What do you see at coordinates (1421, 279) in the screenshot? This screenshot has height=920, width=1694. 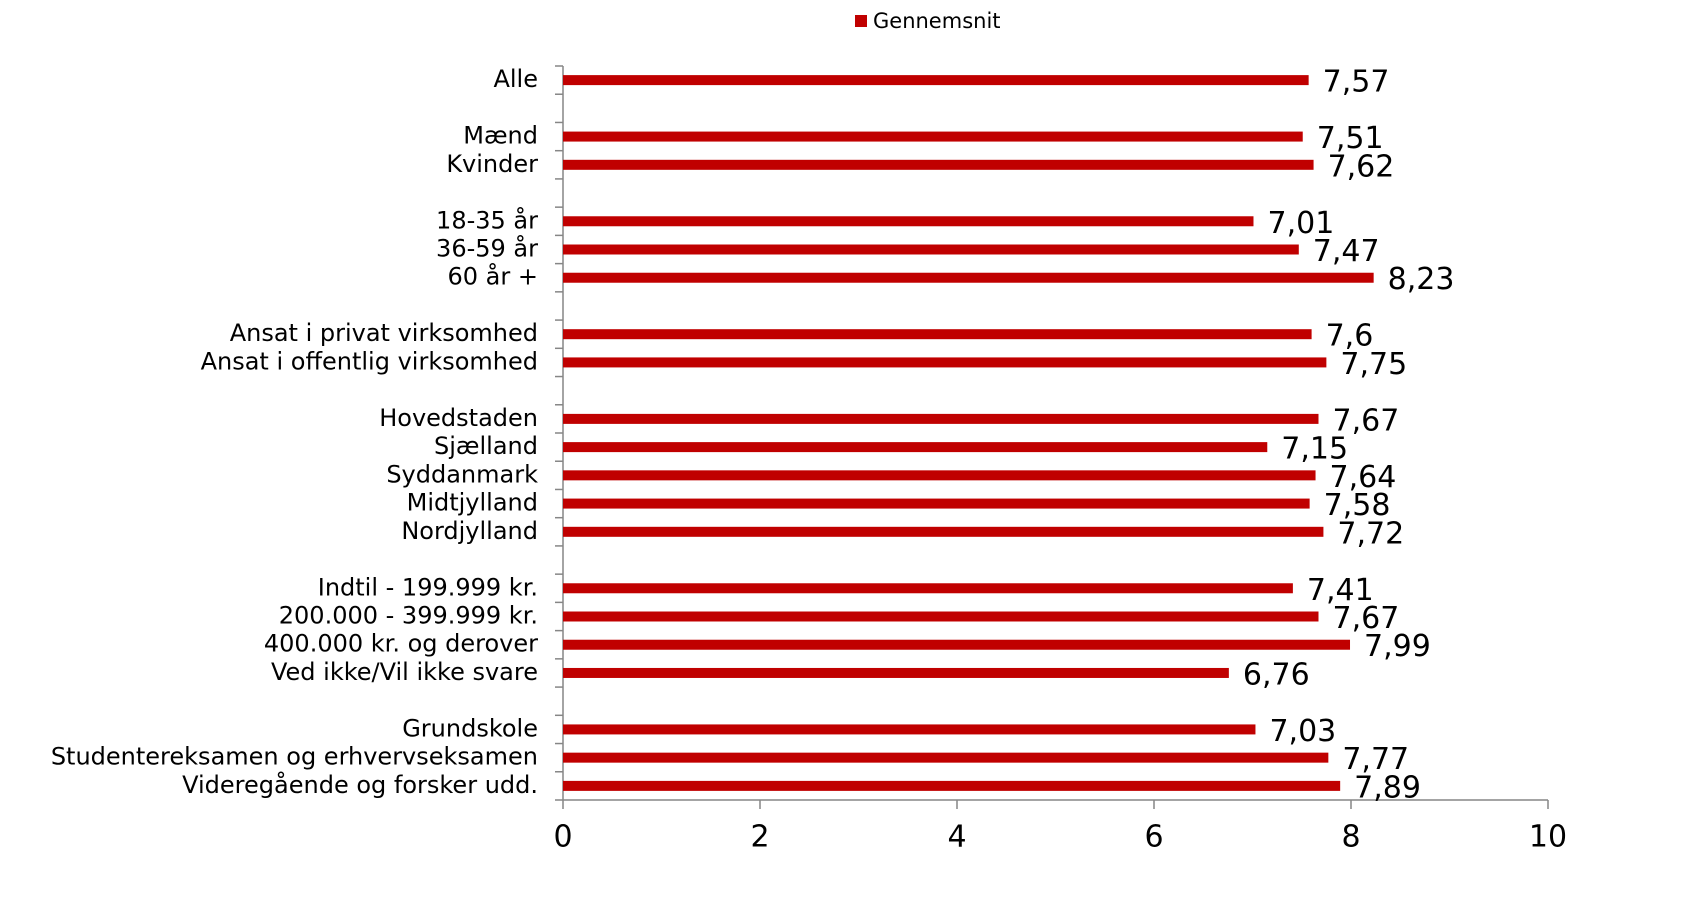 I see `data-label: 8,23` at bounding box center [1421, 279].